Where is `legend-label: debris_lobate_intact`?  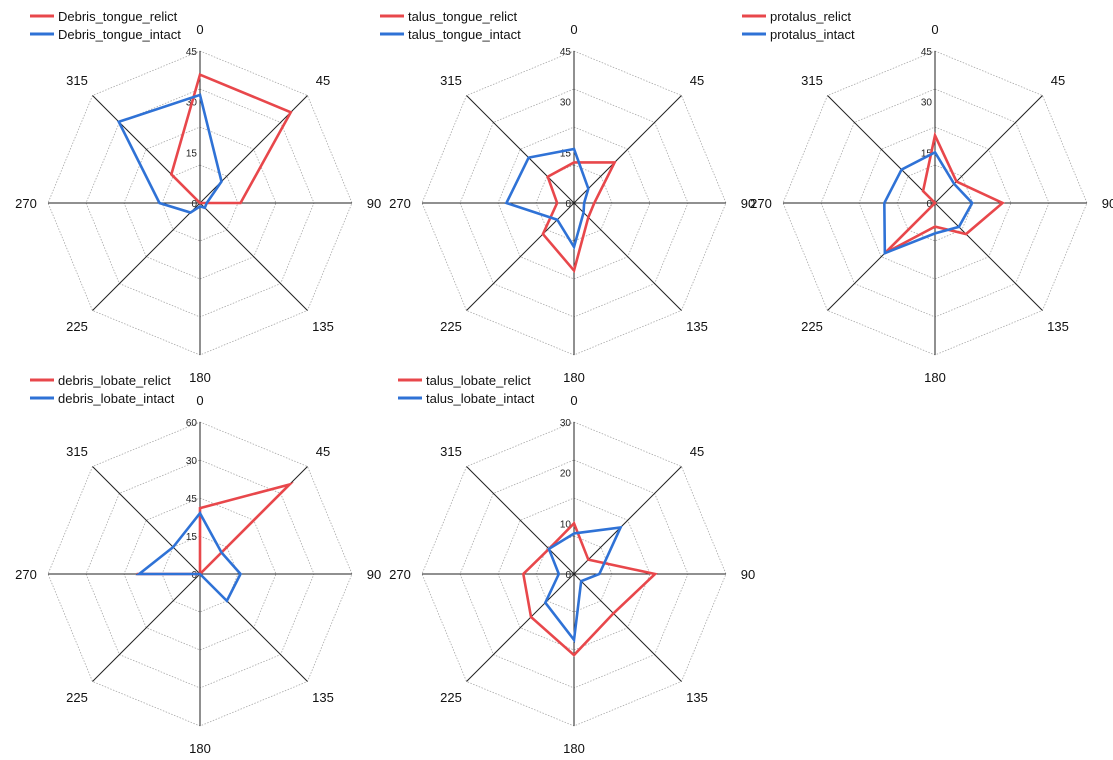
legend-label: debris_lobate_intact is located at coordinates (116, 398).